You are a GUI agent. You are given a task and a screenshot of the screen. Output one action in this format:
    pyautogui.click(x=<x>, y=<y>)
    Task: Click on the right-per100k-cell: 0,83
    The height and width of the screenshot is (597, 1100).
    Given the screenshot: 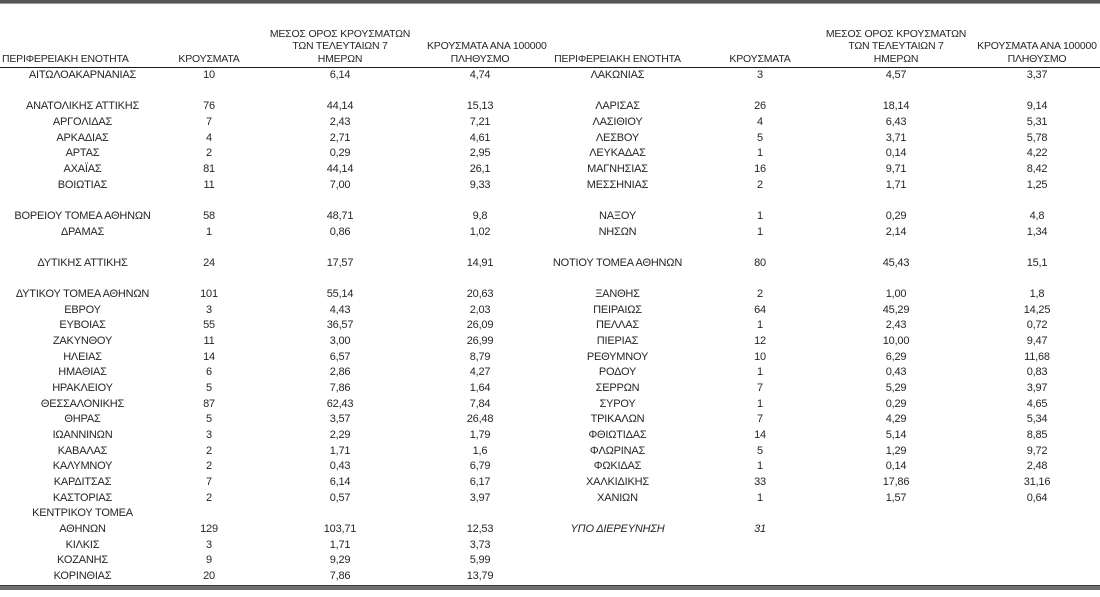 What is the action you would take?
    pyautogui.click(x=1037, y=372)
    